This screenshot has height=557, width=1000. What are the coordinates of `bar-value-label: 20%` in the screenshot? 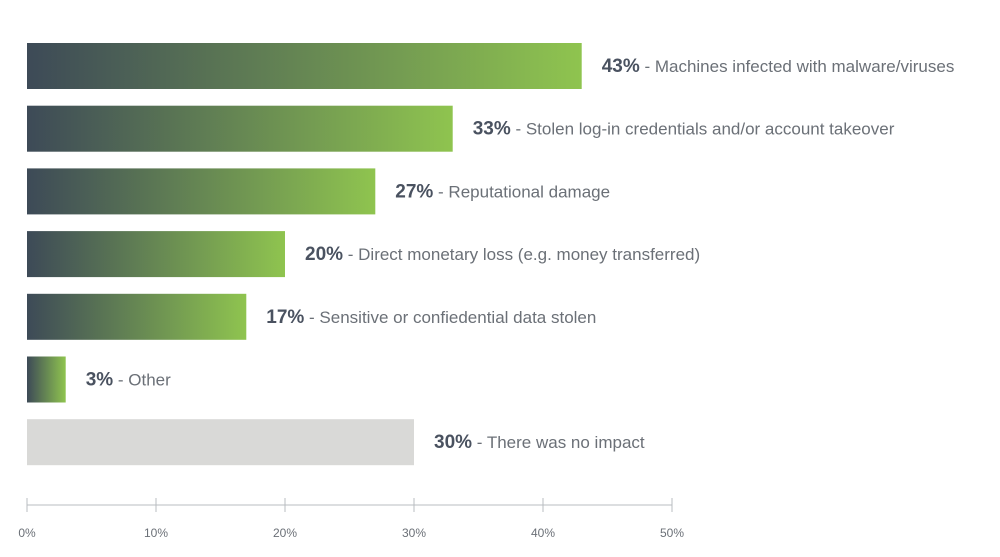 It's located at (324, 254).